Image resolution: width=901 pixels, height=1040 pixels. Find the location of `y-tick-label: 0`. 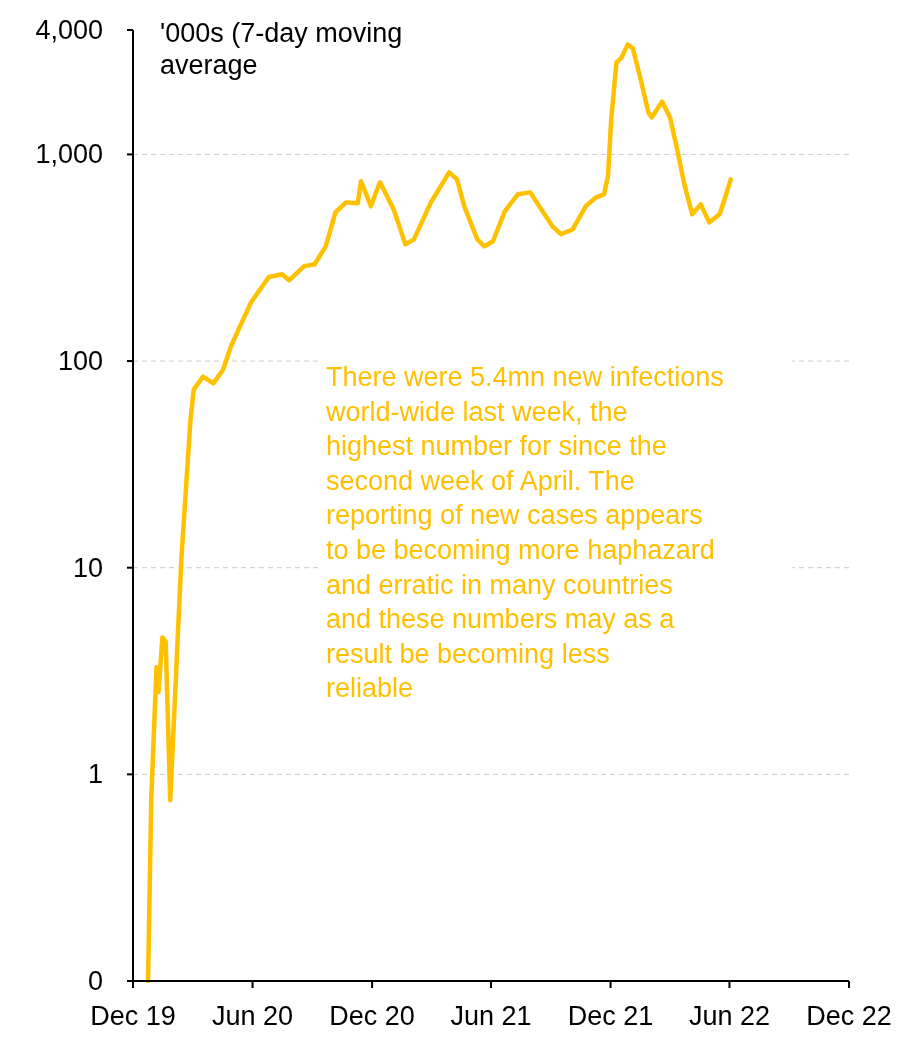

y-tick-label: 0 is located at coordinates (95, 981).